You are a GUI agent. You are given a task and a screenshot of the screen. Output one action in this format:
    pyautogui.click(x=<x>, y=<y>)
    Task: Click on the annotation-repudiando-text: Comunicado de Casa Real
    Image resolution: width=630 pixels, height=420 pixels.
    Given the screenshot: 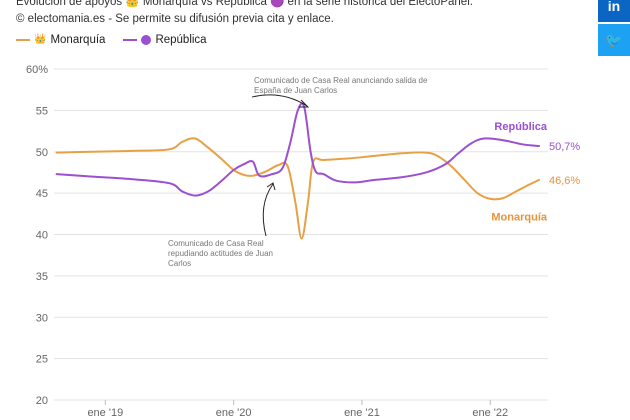 What is the action you would take?
    pyautogui.click(x=216, y=243)
    